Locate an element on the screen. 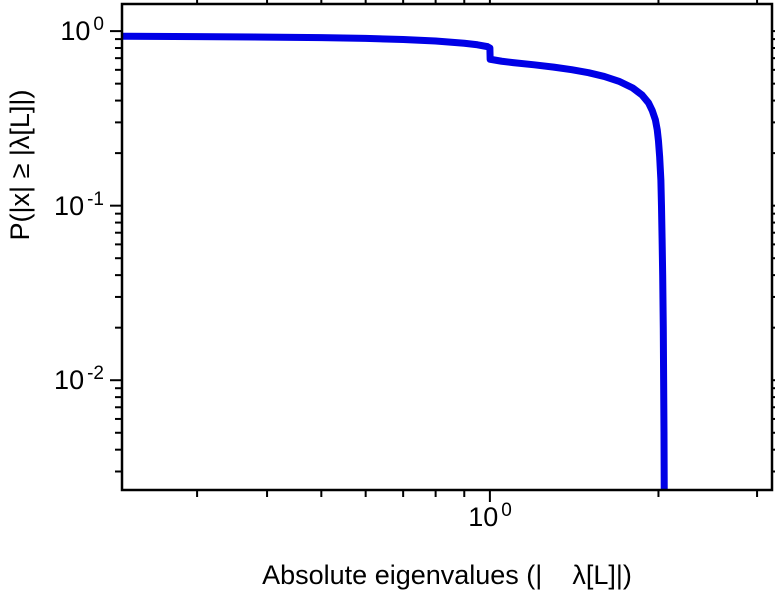  y-tick-label-1e-2: 10 -2 is located at coordinates (52, 381).